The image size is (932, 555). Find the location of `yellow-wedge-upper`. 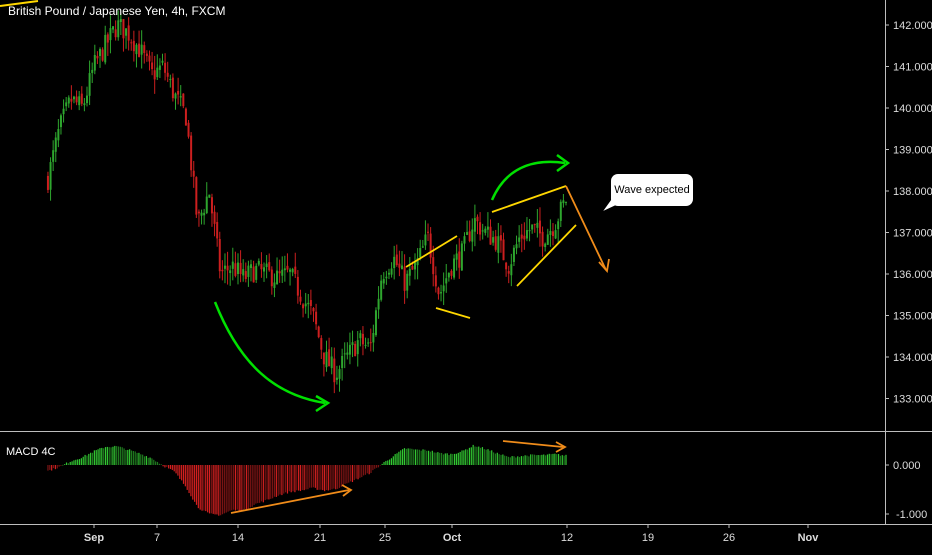

yellow-wedge-upper is located at coordinates (529, 199).